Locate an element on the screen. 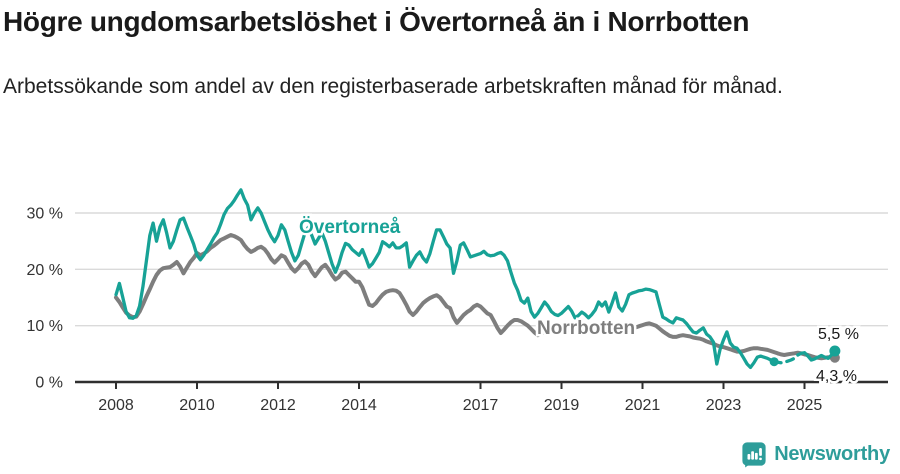  x-tick-label: 2017 is located at coordinates (481, 405).